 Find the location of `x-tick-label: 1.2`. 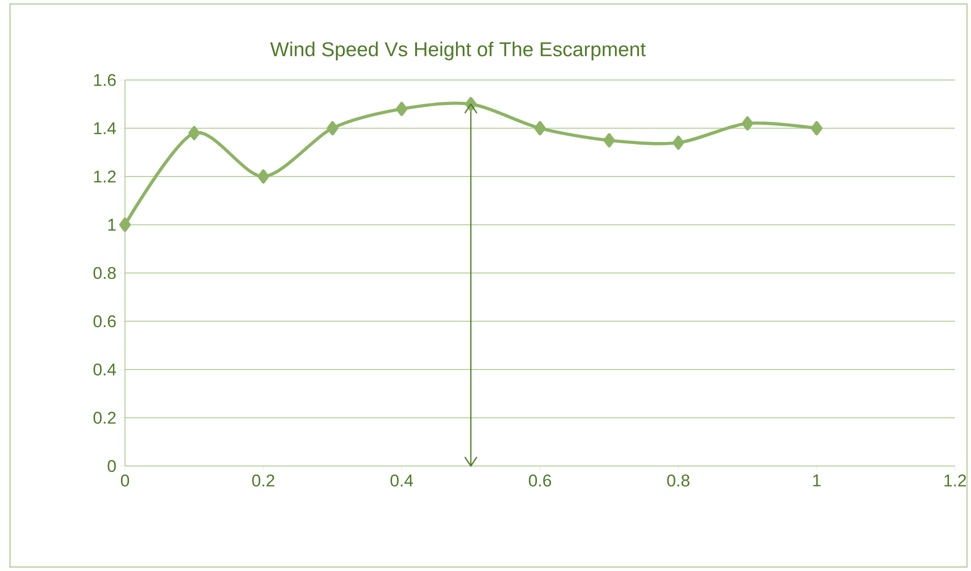

x-tick-label: 1.2 is located at coordinates (955, 480).